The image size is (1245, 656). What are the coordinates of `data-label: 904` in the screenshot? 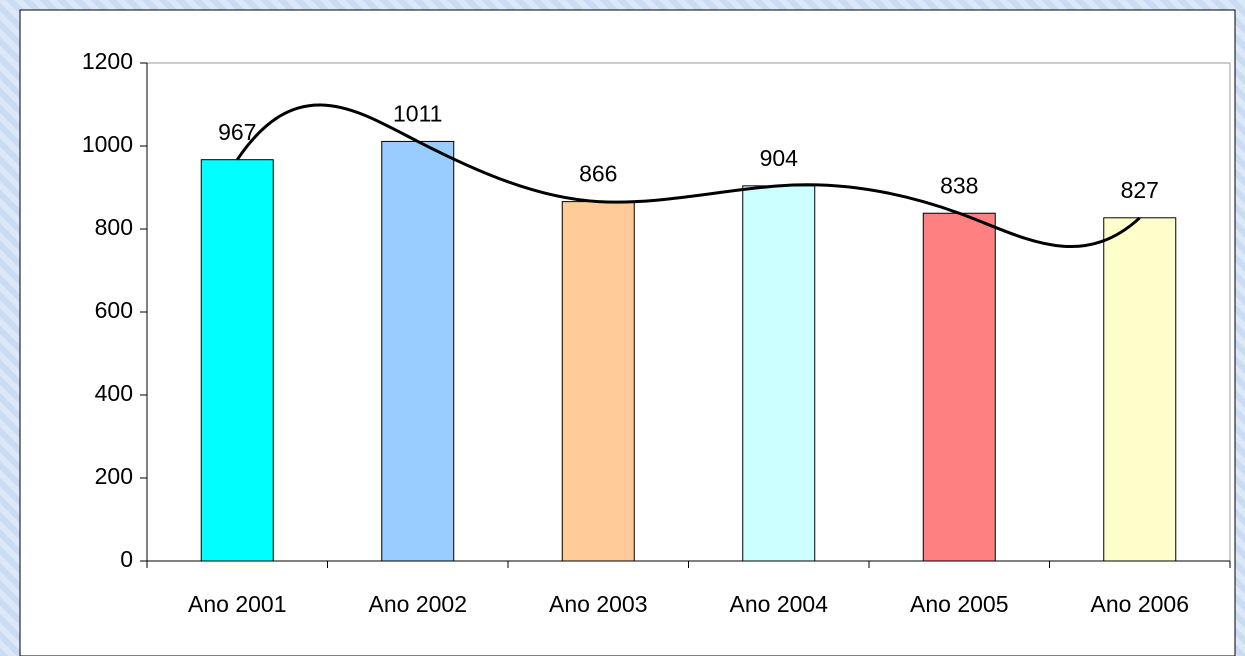 It's located at (779, 158).